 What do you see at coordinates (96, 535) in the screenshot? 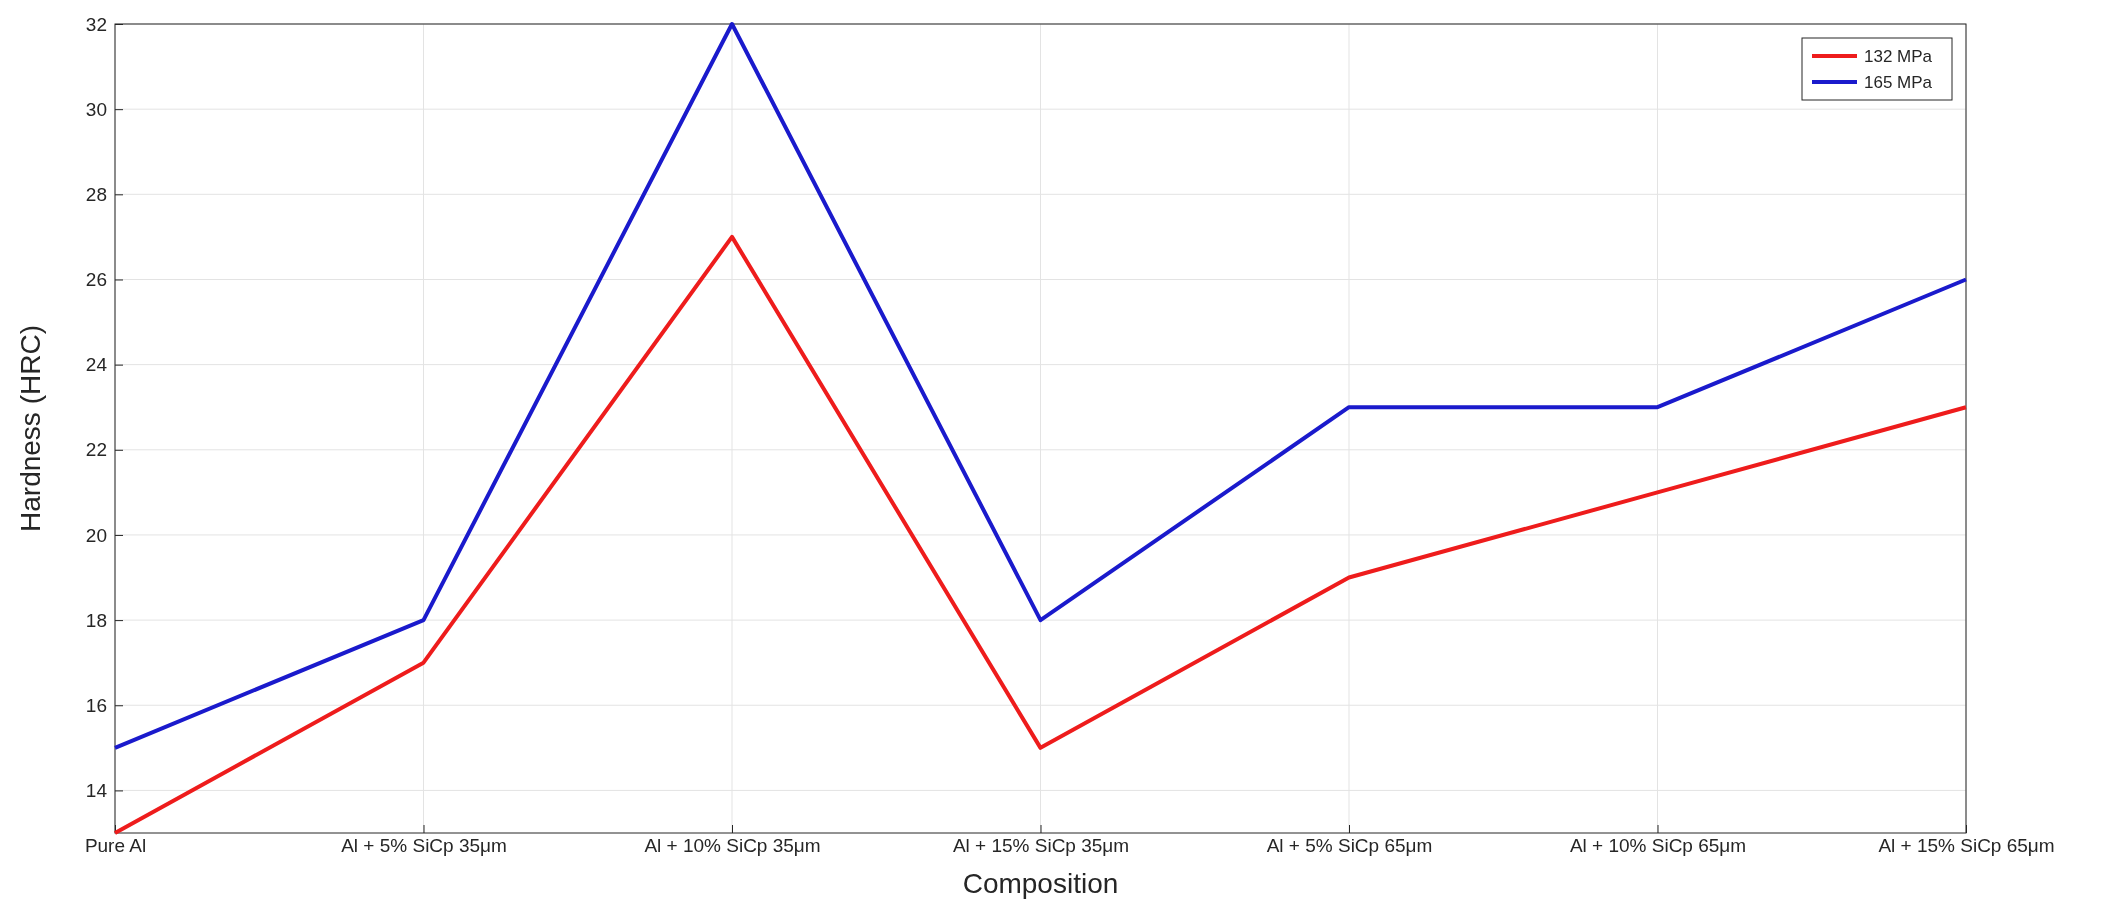
I see `y-tick-label: 20` at bounding box center [96, 535].